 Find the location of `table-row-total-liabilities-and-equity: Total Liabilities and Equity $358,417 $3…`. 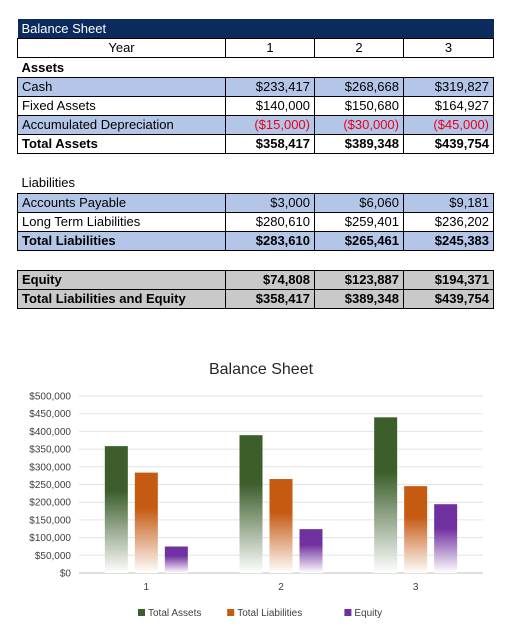

table-row-total-liabilities-and-equity: Total Liabilities and Equity $358,417 $3… is located at coordinates (256, 298).